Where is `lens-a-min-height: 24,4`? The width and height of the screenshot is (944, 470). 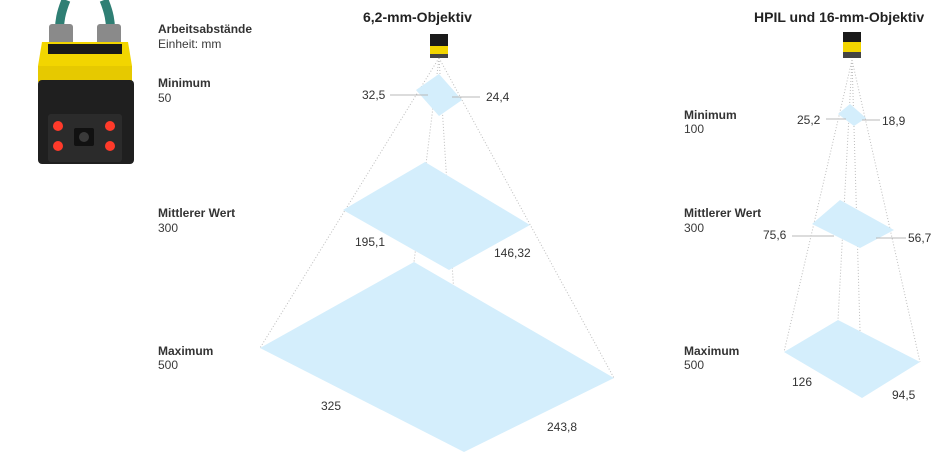
lens-a-min-height: 24,4 is located at coordinates (498, 97).